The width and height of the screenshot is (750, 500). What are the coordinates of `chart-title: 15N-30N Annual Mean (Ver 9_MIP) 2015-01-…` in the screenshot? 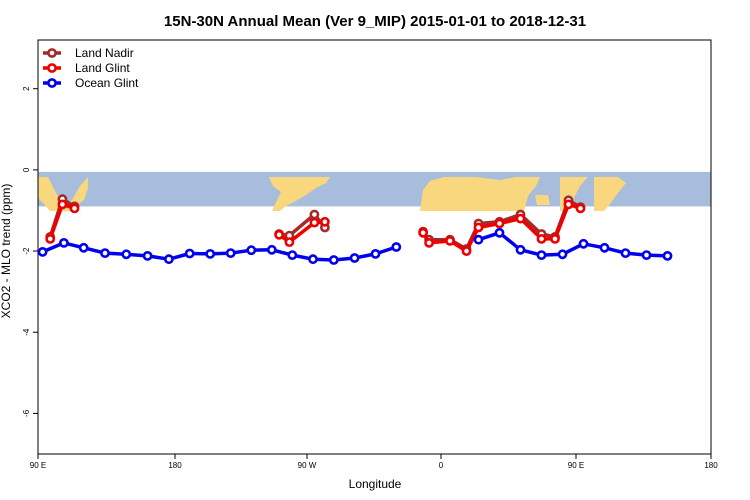 It's located at (375, 21).